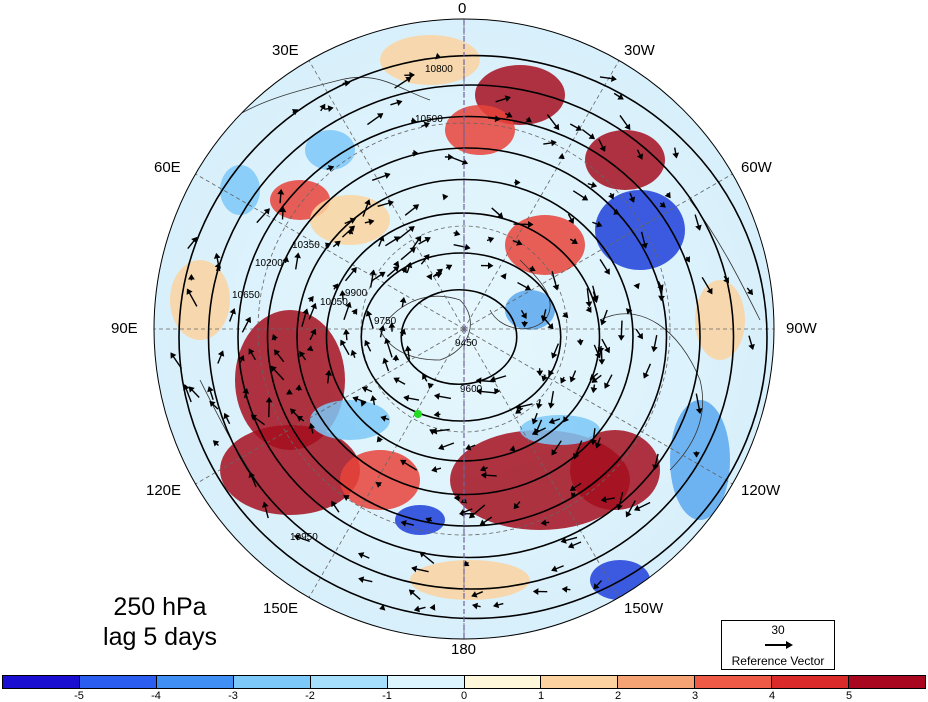 This screenshot has height=702, width=928. I want to click on lon-label-30e: 30E, so click(285, 50).